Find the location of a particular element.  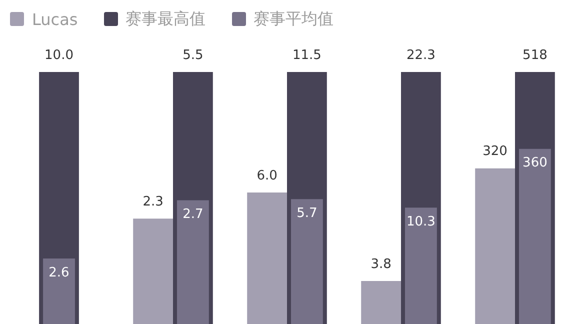

data-label: 360 is located at coordinates (535, 163).